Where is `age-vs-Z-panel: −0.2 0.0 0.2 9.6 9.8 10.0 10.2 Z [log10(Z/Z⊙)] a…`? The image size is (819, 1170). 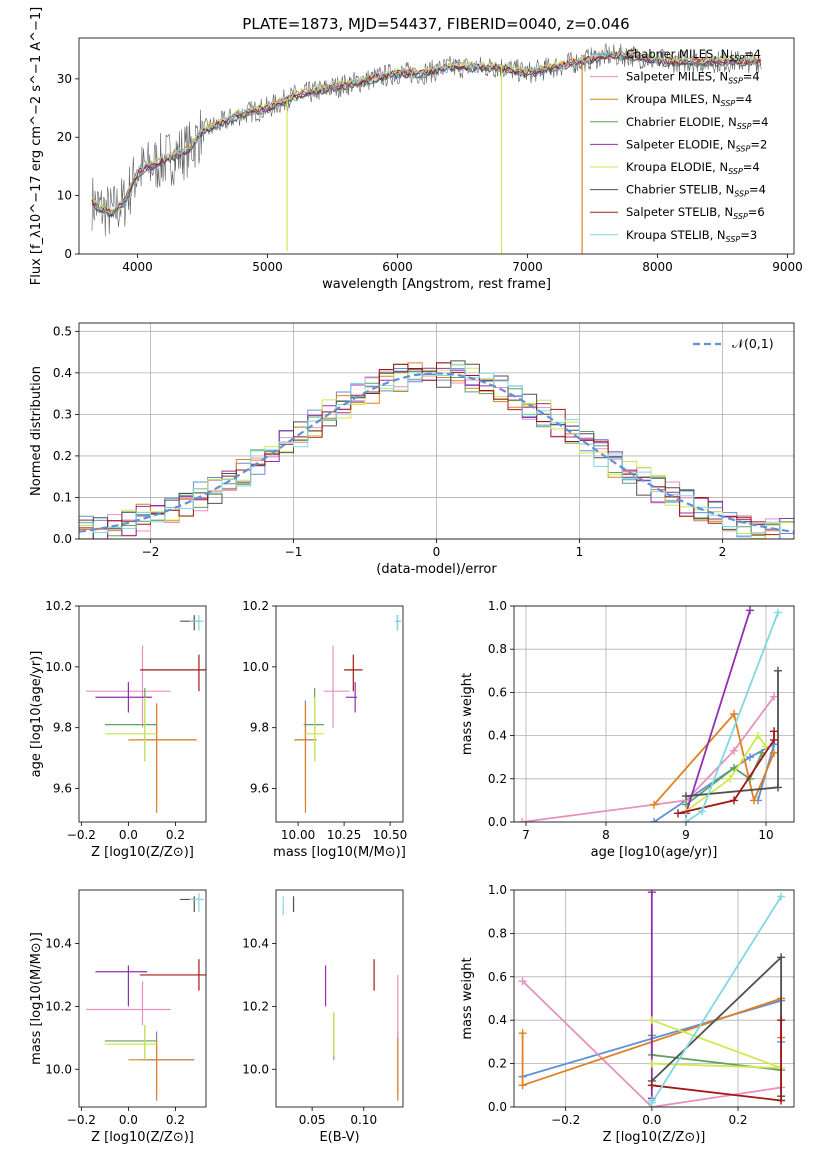 age-vs-Z-panel: −0.2 0.0 0.2 9.6 9.8 10.0 10.2 Z [log10(Z/Z⊙)] a… is located at coordinates (118, 729).